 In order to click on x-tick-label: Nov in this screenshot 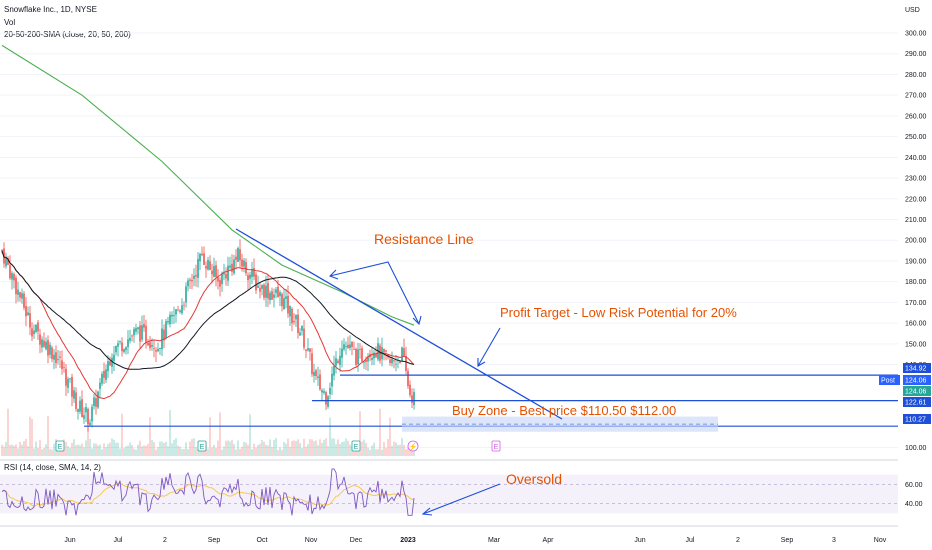, I will do `click(880, 540)`.